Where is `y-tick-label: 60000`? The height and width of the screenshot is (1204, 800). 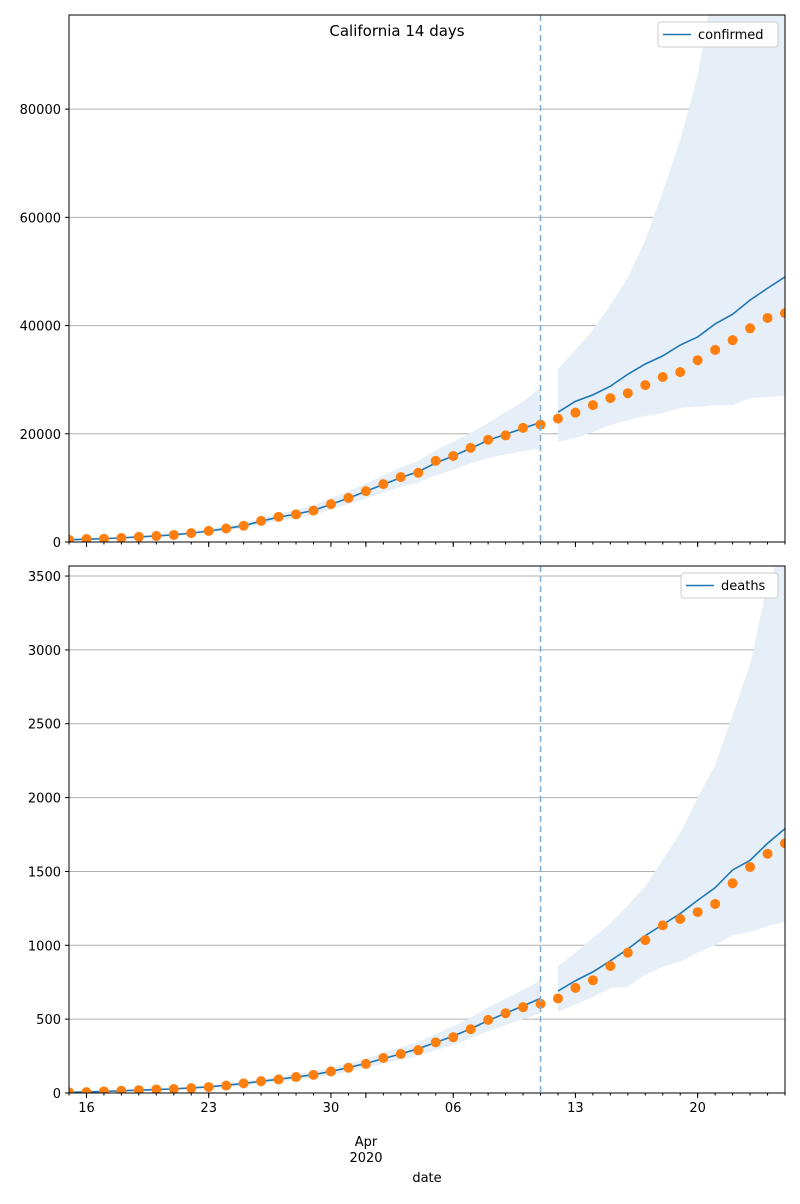 y-tick-label: 60000 is located at coordinates (40, 218).